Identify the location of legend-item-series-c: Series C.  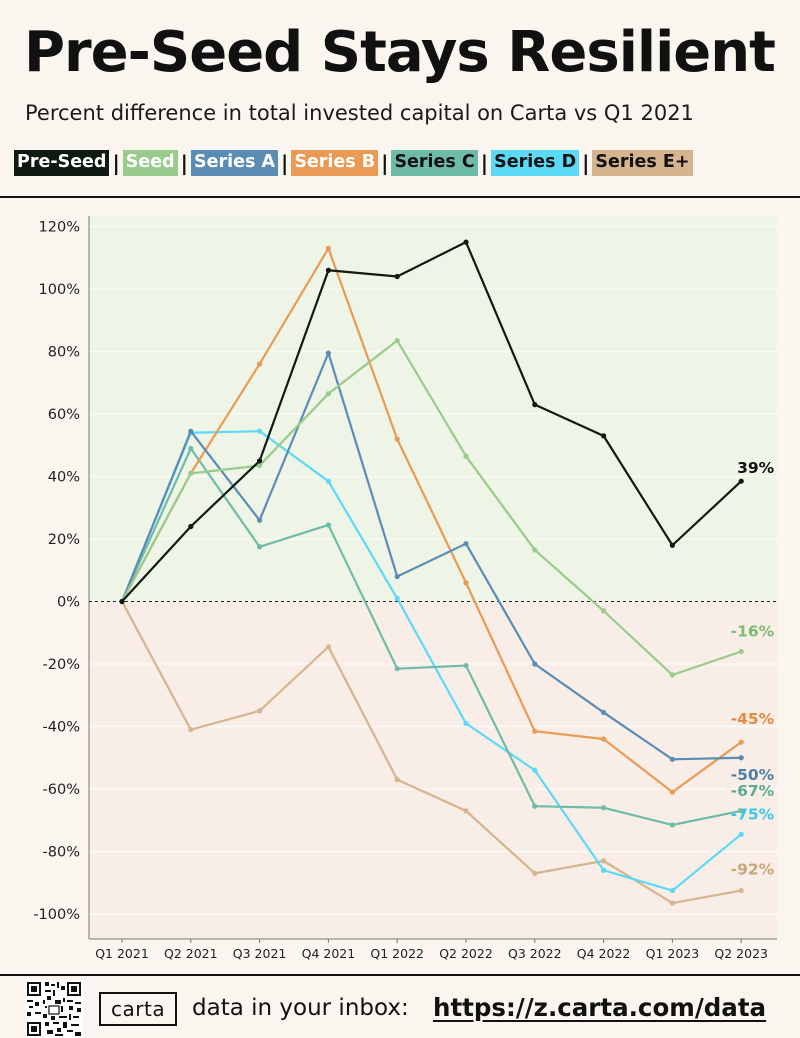
(434, 163).